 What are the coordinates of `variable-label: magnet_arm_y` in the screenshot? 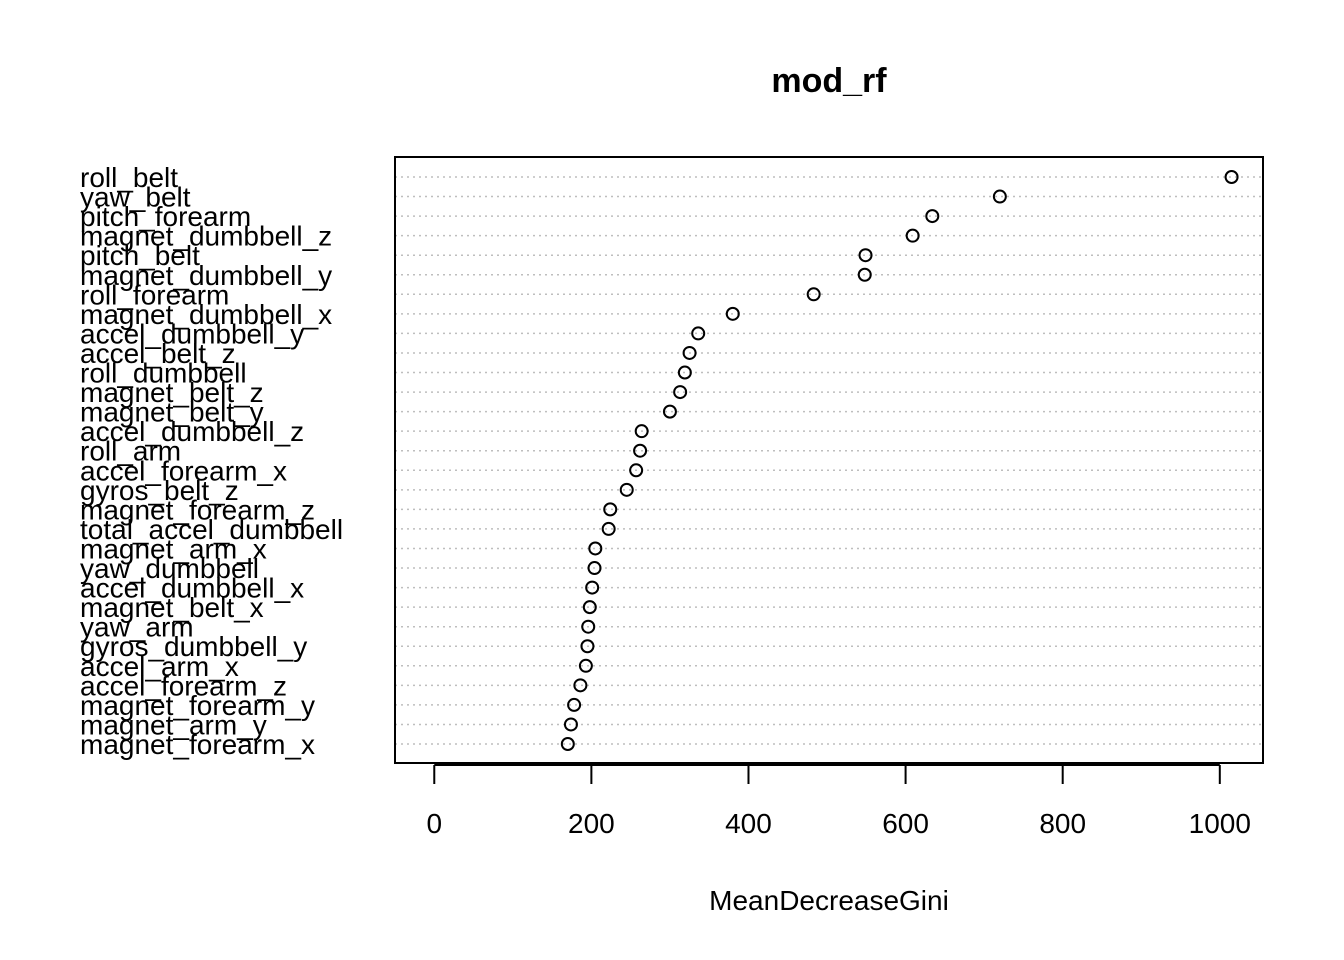 It's located at (173, 724).